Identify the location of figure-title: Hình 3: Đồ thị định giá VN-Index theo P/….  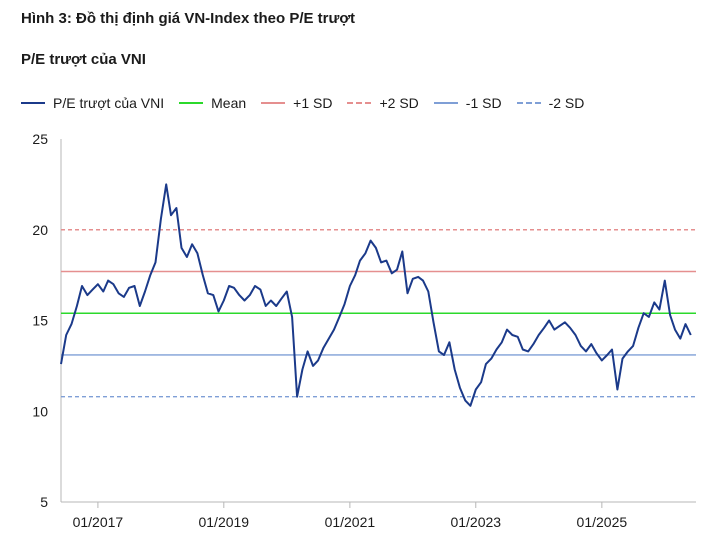
(188, 18).